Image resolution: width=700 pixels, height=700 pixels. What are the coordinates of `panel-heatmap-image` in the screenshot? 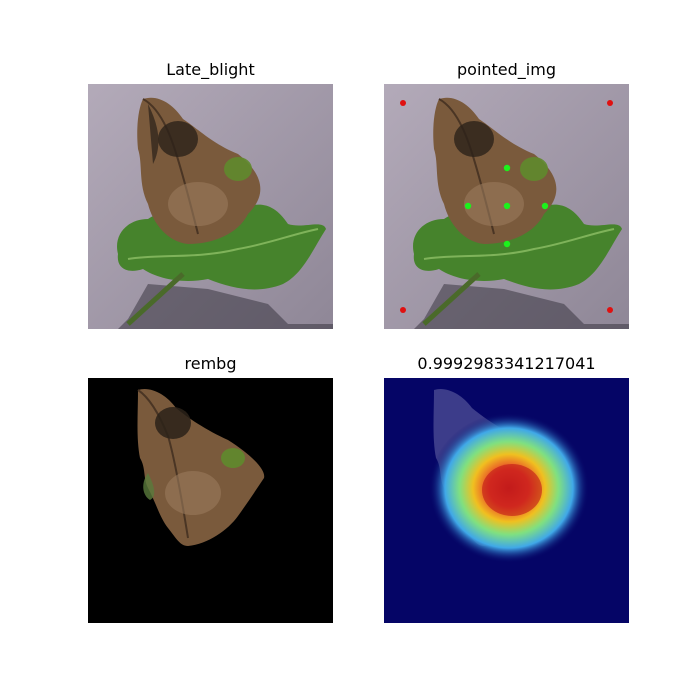 It's located at (506, 500).